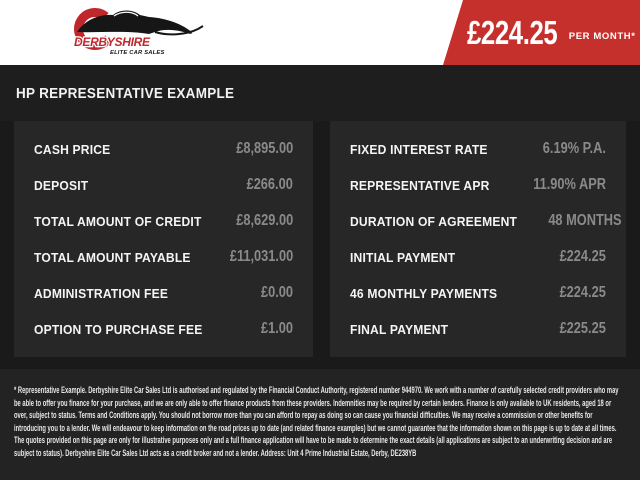 The width and height of the screenshot is (640, 480). I want to click on price-banner, so click(541, 32).